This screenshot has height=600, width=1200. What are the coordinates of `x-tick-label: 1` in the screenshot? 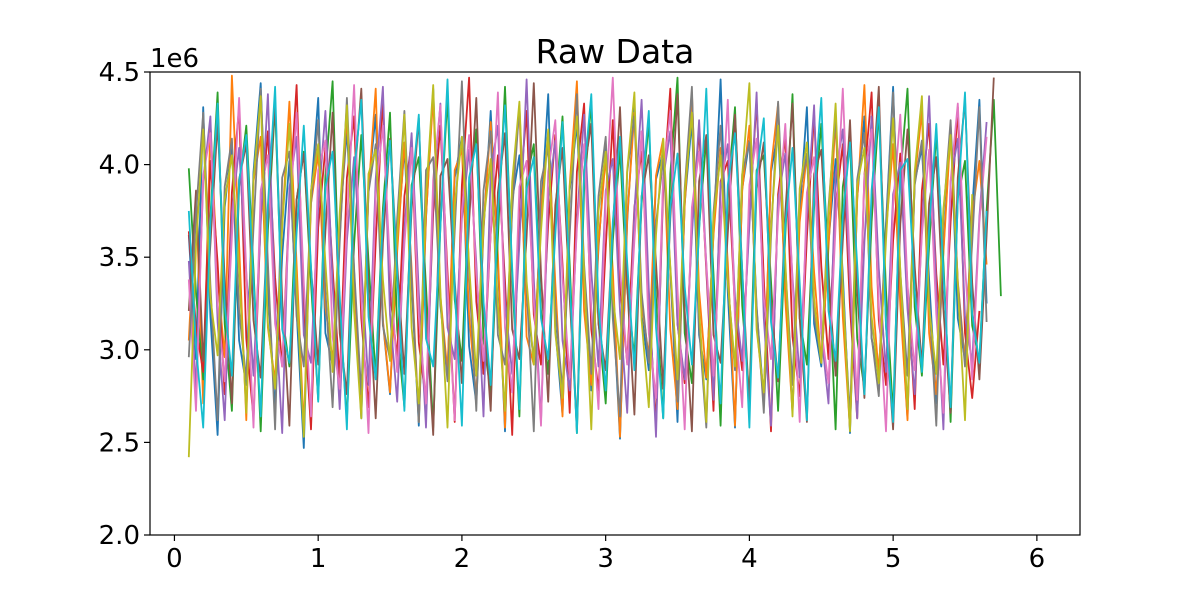 It's located at (318, 559).